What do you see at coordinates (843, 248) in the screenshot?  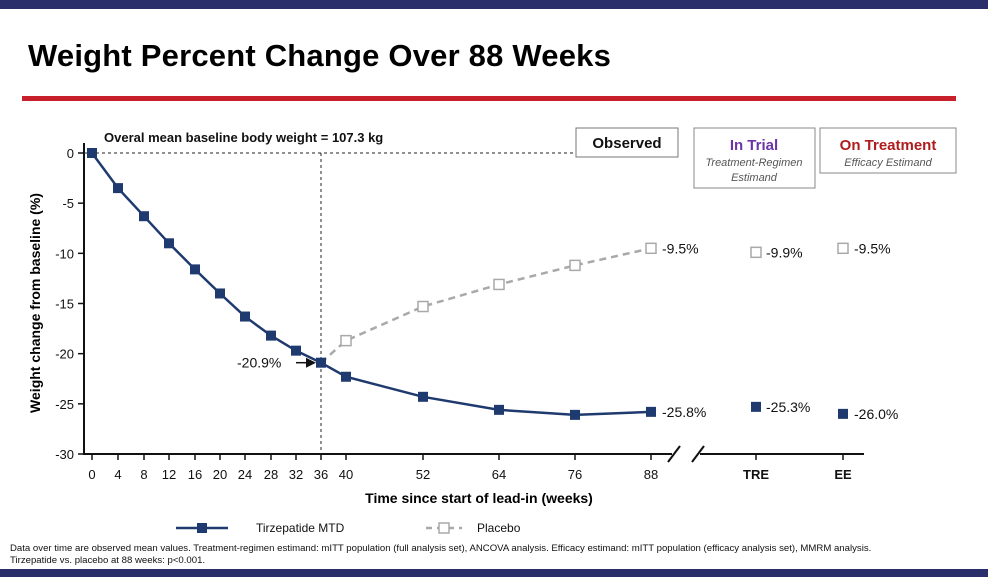 I see `placebo-marker-ee` at bounding box center [843, 248].